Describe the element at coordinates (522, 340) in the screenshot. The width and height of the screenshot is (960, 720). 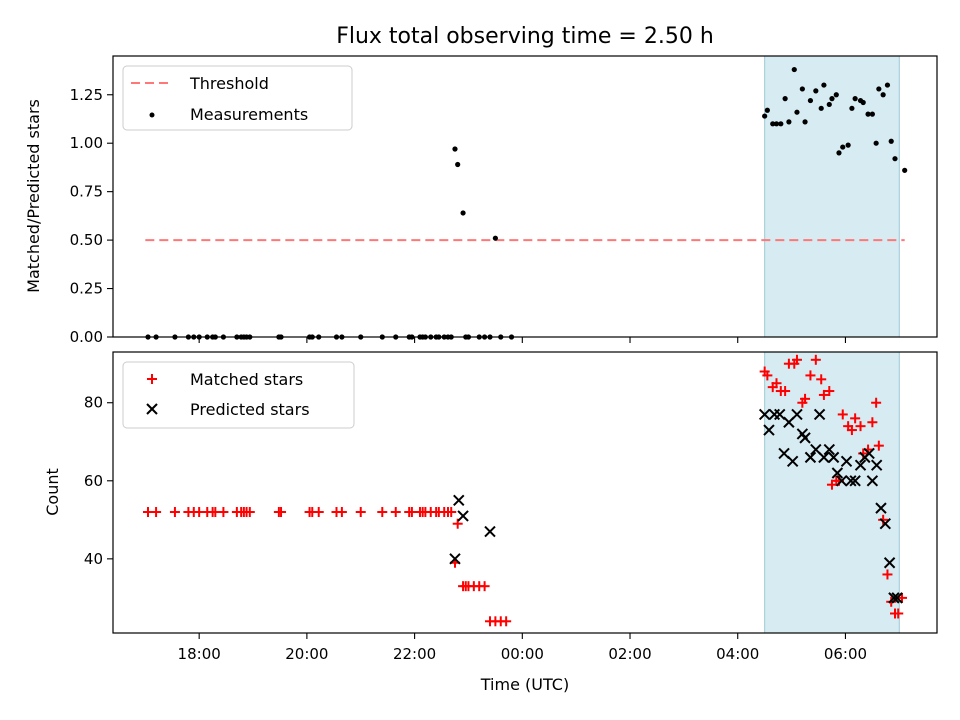
I see `top-x-ticks` at that location.